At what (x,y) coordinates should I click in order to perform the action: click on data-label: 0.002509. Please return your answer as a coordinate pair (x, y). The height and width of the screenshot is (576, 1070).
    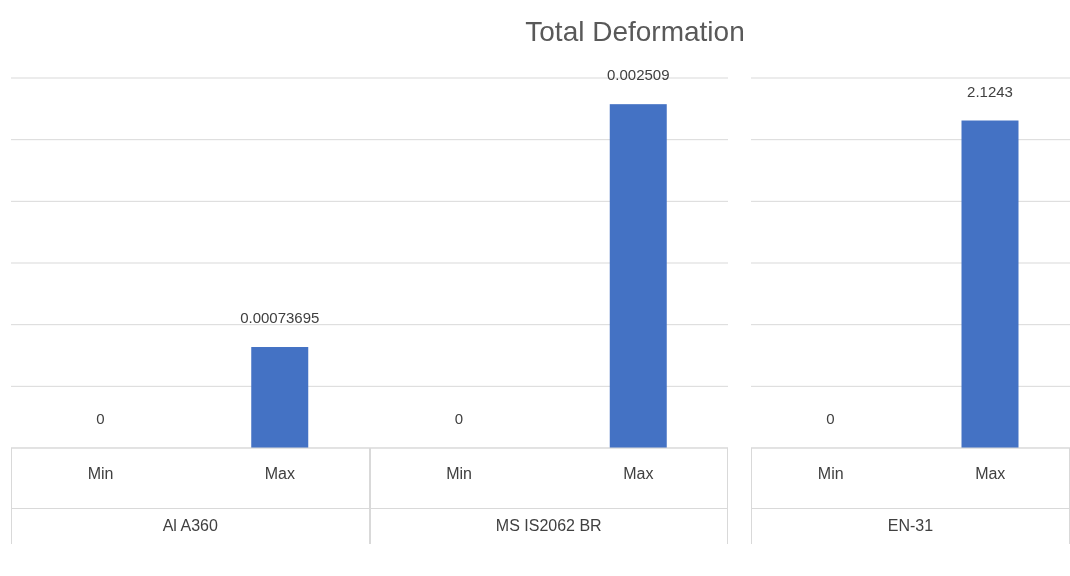
    Looking at the image, I should click on (638, 75).